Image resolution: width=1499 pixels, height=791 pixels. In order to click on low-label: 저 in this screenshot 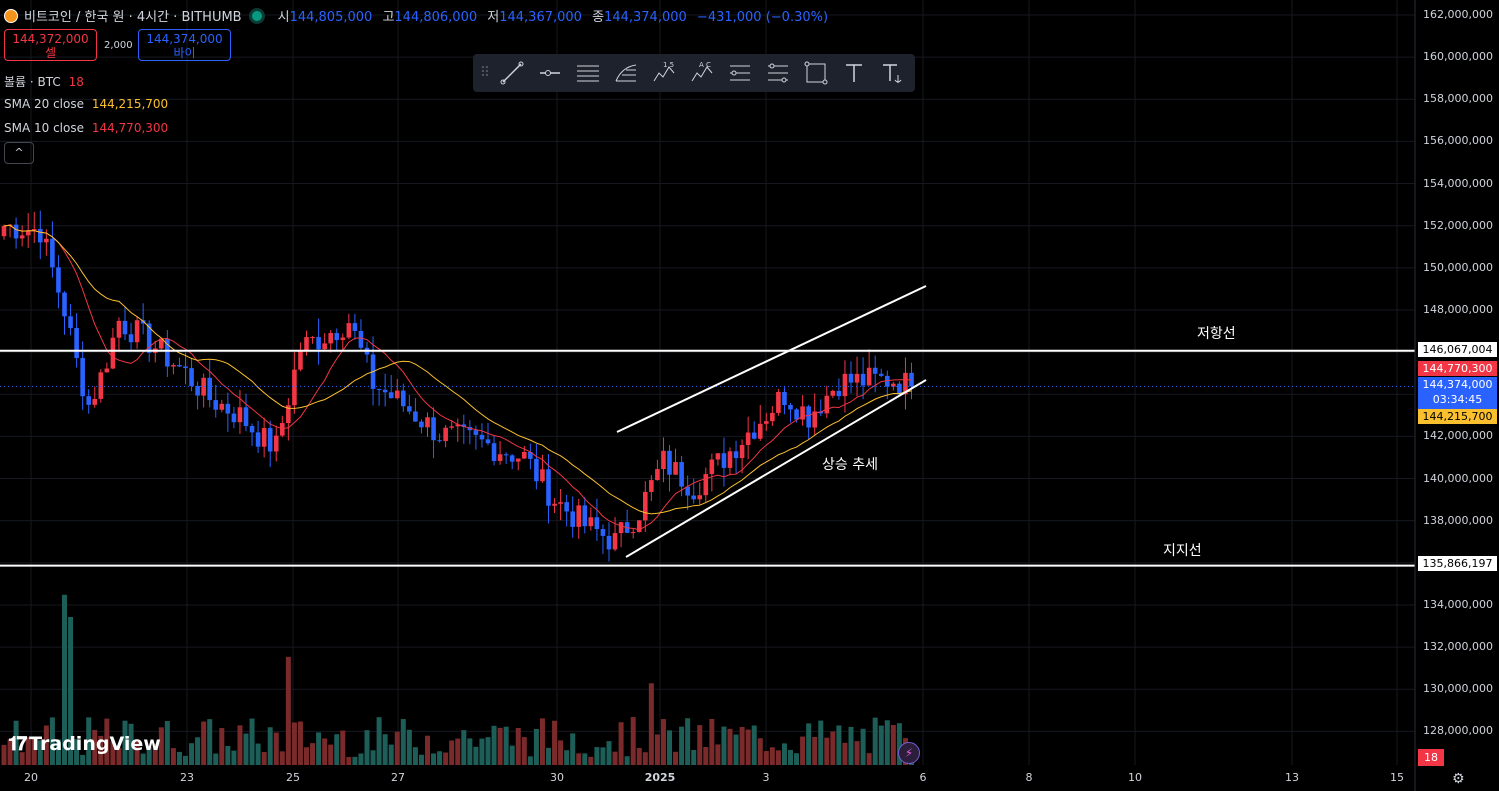, I will do `click(493, 17)`.